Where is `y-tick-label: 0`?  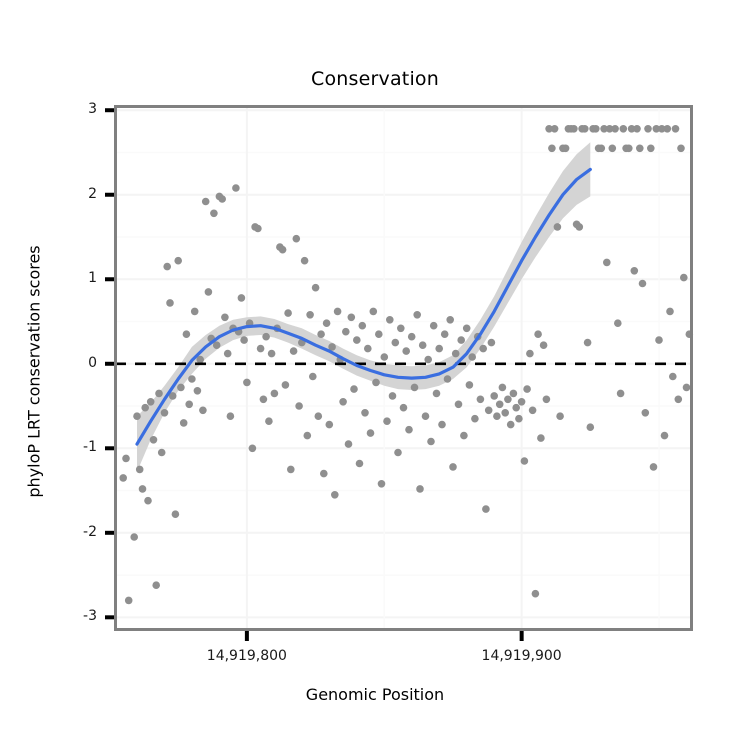
y-tick-label: 0 is located at coordinates (92, 362).